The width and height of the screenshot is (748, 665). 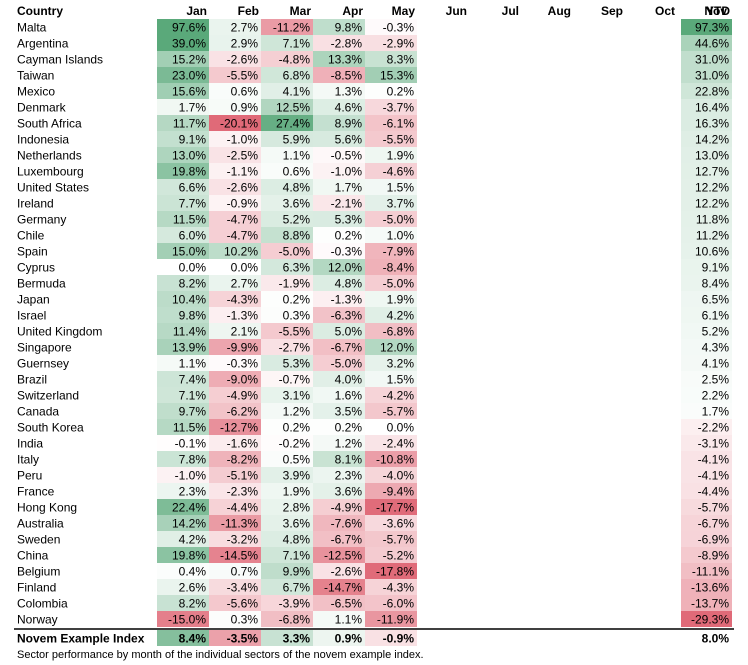 I want to click on table-row: Finland 2.6% -3.4% 6.7% -14.7% -4.3% -13.6%, so click(x=374, y=587).